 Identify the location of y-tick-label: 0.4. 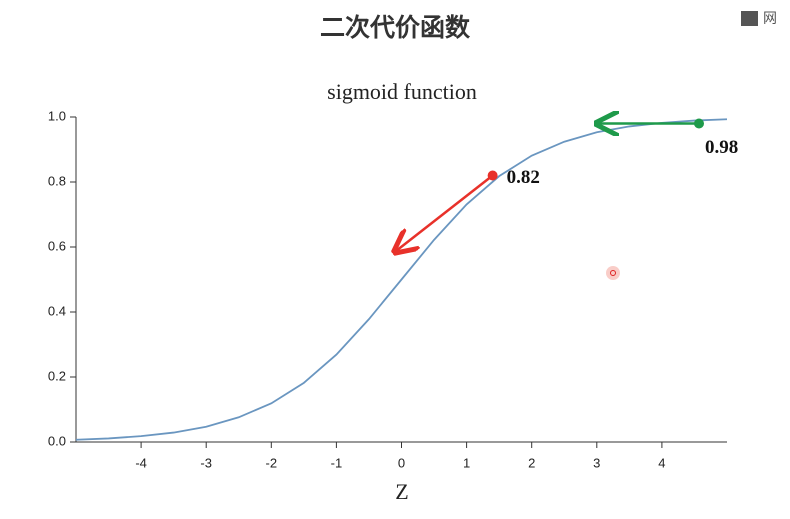
(57, 310).